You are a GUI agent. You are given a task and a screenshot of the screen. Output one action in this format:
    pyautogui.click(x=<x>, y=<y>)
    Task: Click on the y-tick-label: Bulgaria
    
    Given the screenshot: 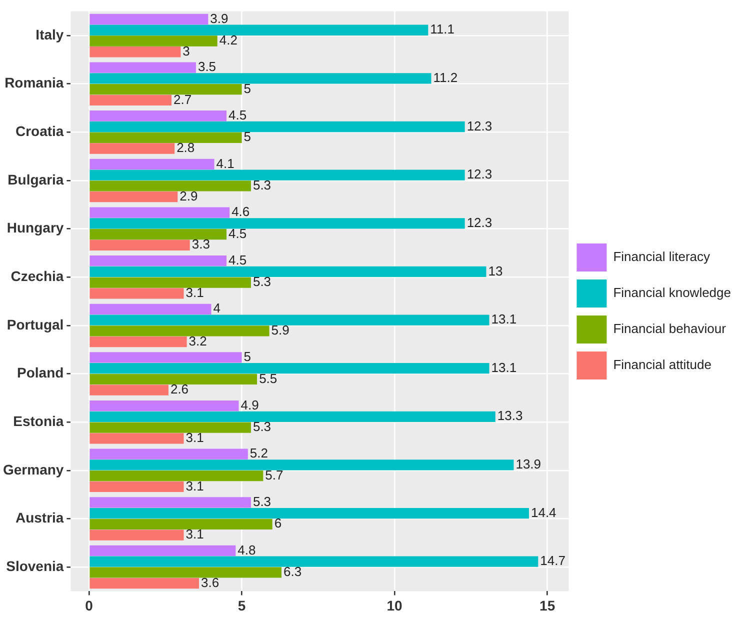 What is the action you would take?
    pyautogui.click(x=36, y=179)
    